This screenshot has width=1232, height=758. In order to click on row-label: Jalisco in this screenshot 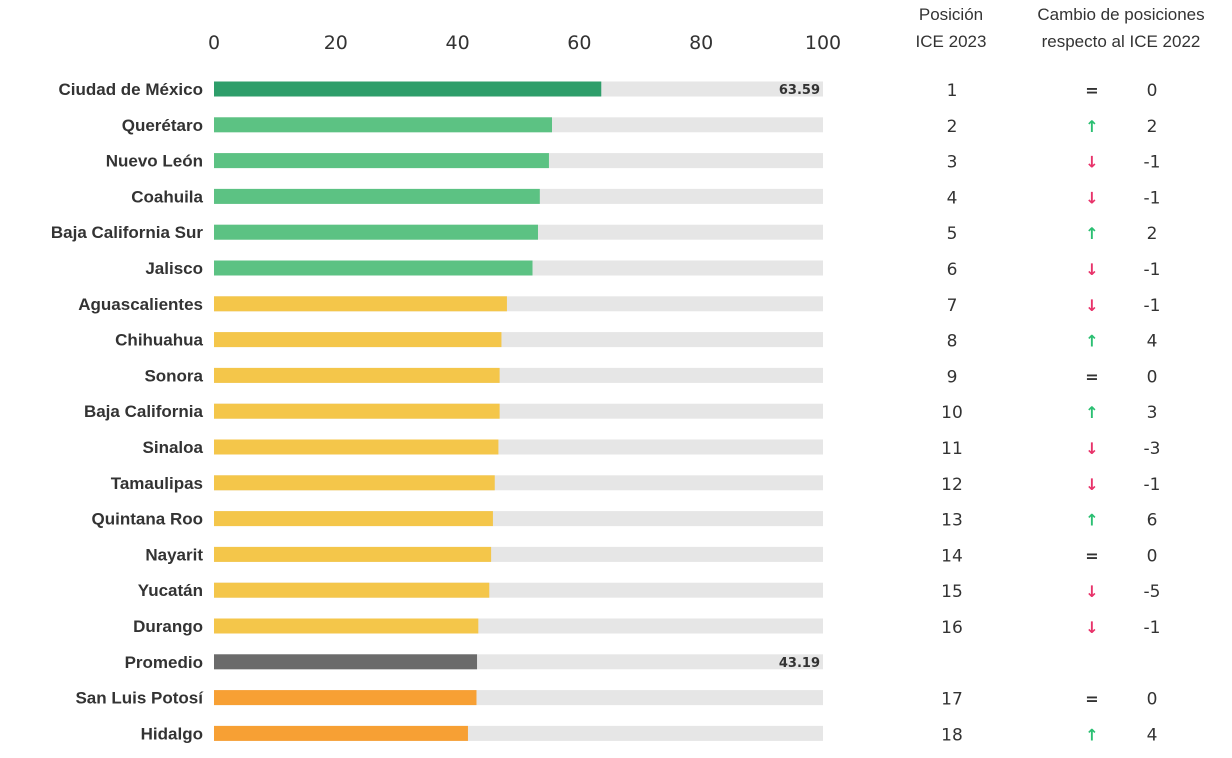, I will do `click(174, 268)`.